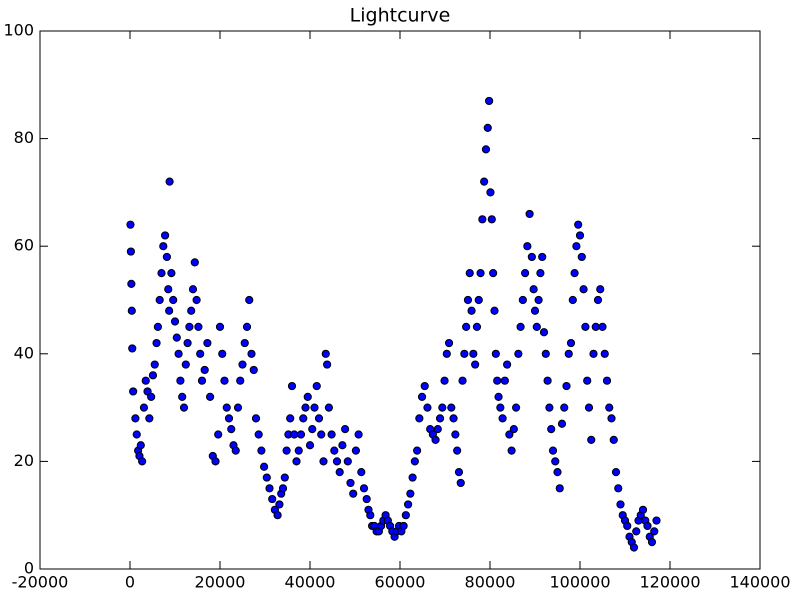 This screenshot has height=600, width=800. Describe the element at coordinates (24, 245) in the screenshot. I see `y-tick-label: 60` at that location.